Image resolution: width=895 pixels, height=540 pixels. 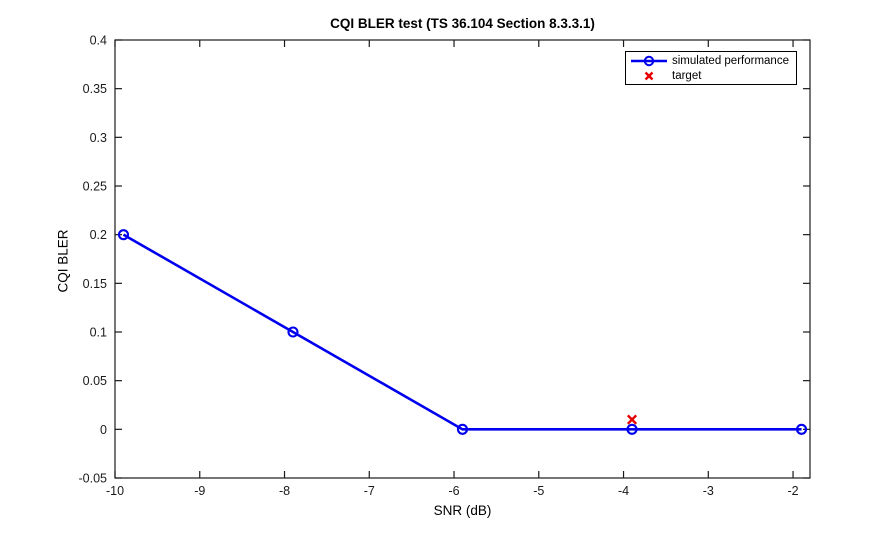 What do you see at coordinates (538, 491) in the screenshot?
I see `svg-text: -5` at bounding box center [538, 491].